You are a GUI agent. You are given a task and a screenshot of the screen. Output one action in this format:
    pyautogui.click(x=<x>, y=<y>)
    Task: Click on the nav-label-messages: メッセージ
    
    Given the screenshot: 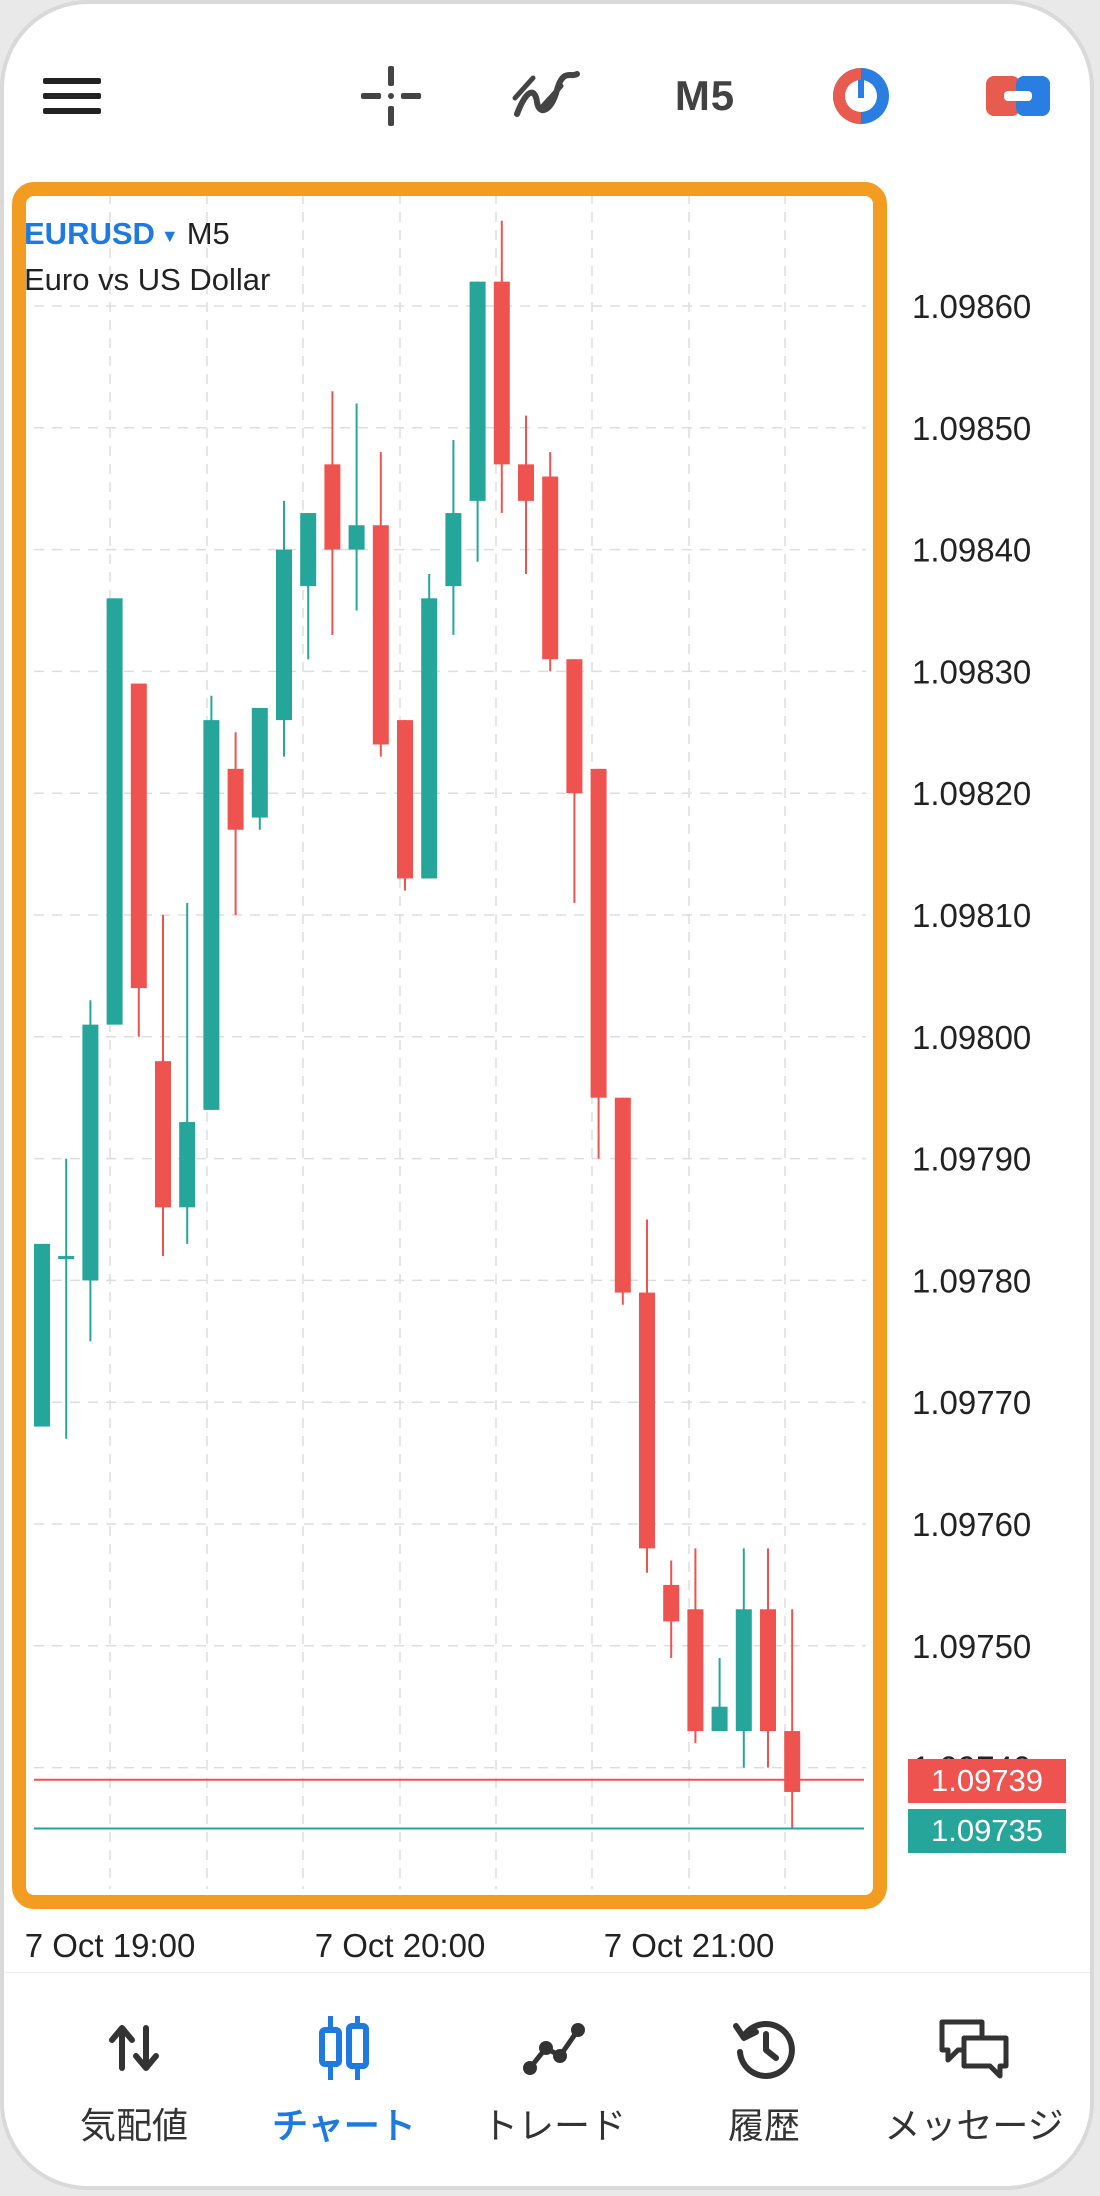 What is the action you would take?
    pyautogui.click(x=974, y=2125)
    